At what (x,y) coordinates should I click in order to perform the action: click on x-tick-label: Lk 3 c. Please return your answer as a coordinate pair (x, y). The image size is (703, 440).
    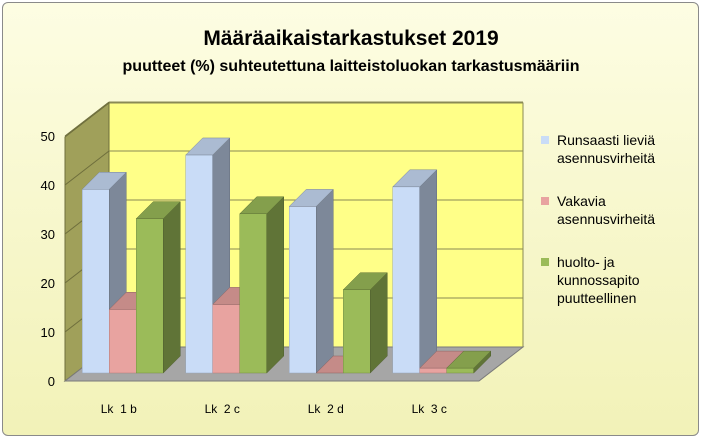
    Looking at the image, I should click on (429, 409).